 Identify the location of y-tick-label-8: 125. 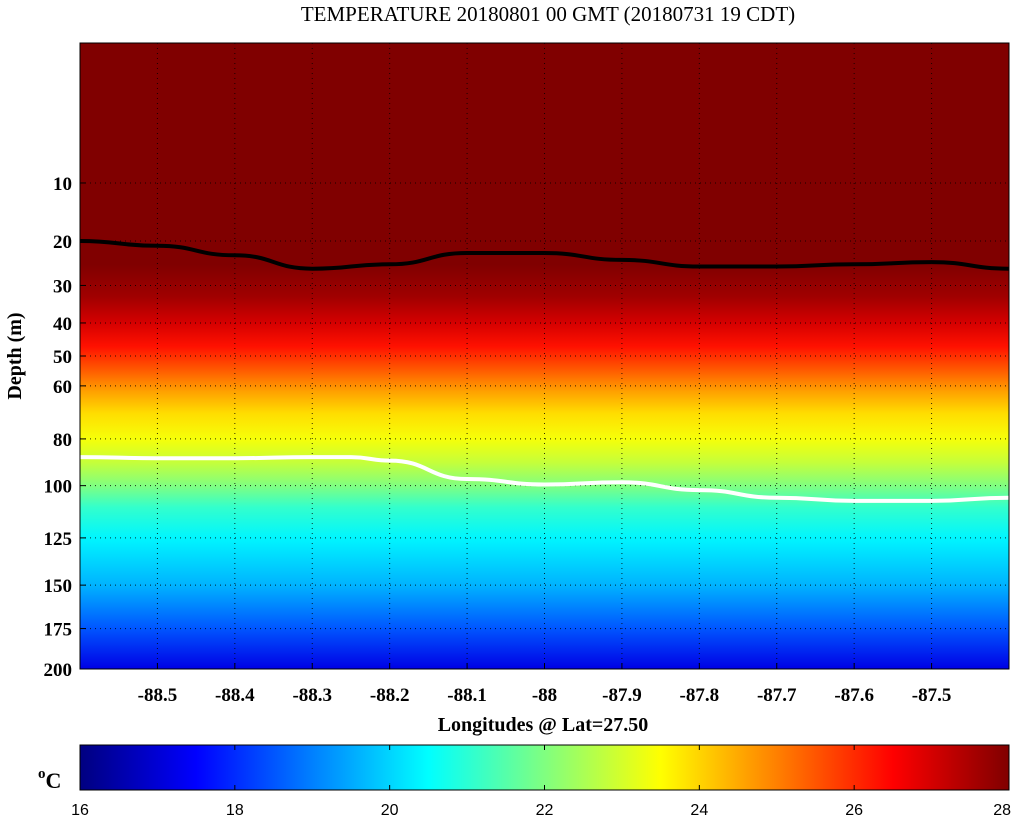
(58, 539).